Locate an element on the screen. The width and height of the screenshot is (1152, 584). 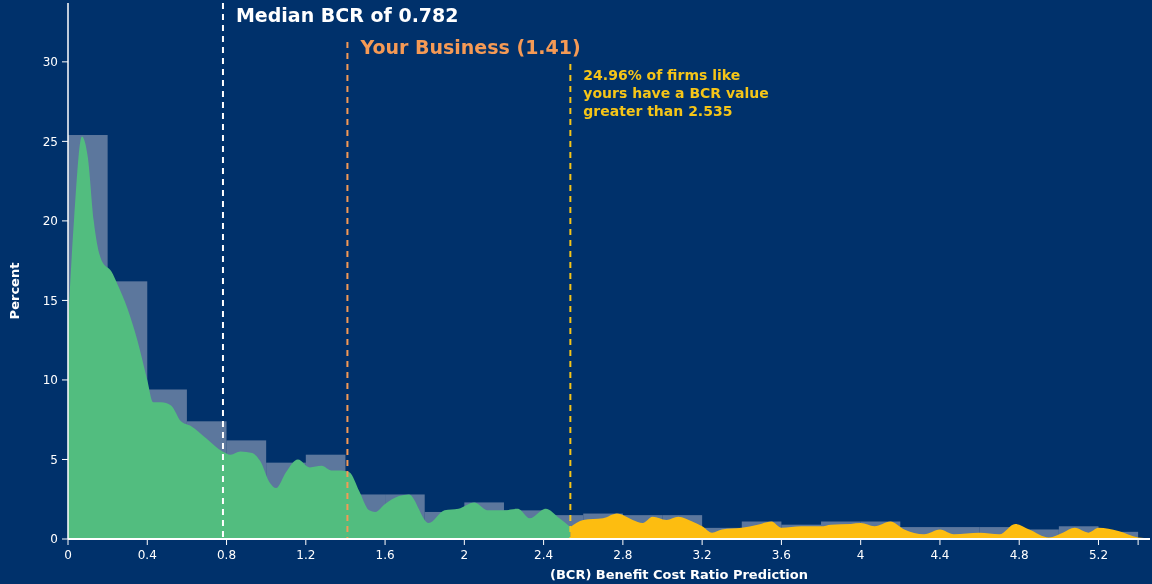
y-tick-label: 5 is located at coordinates (54, 459).